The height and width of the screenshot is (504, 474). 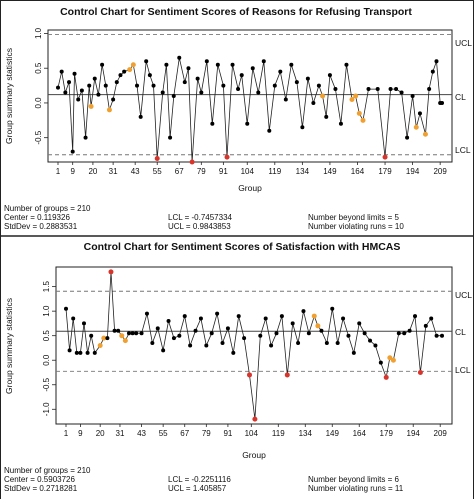 What do you see at coordinates (333, 433) in the screenshot?
I see `x-tick-label: 149` at bounding box center [333, 433].